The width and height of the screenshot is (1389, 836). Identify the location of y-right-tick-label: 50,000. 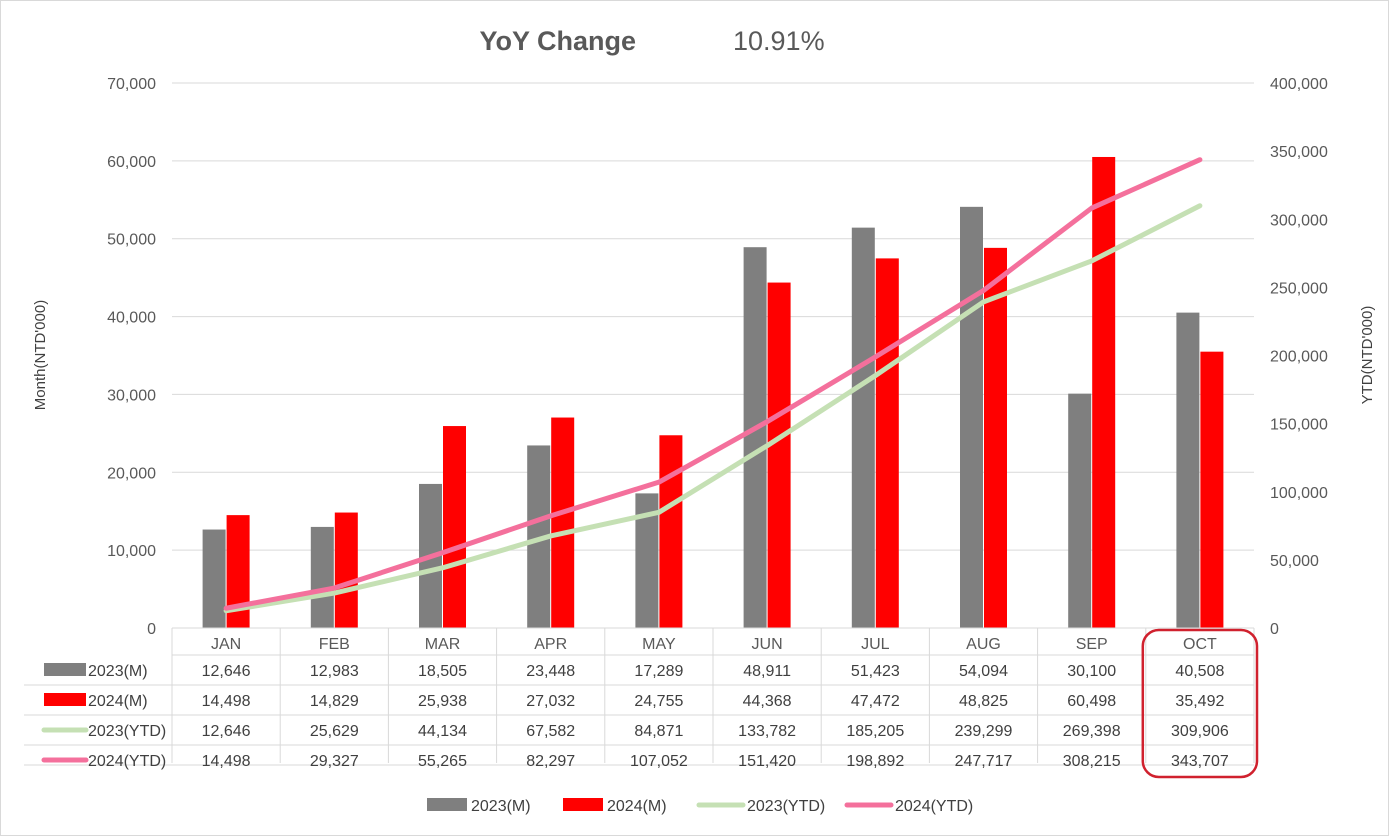
(1294, 561).